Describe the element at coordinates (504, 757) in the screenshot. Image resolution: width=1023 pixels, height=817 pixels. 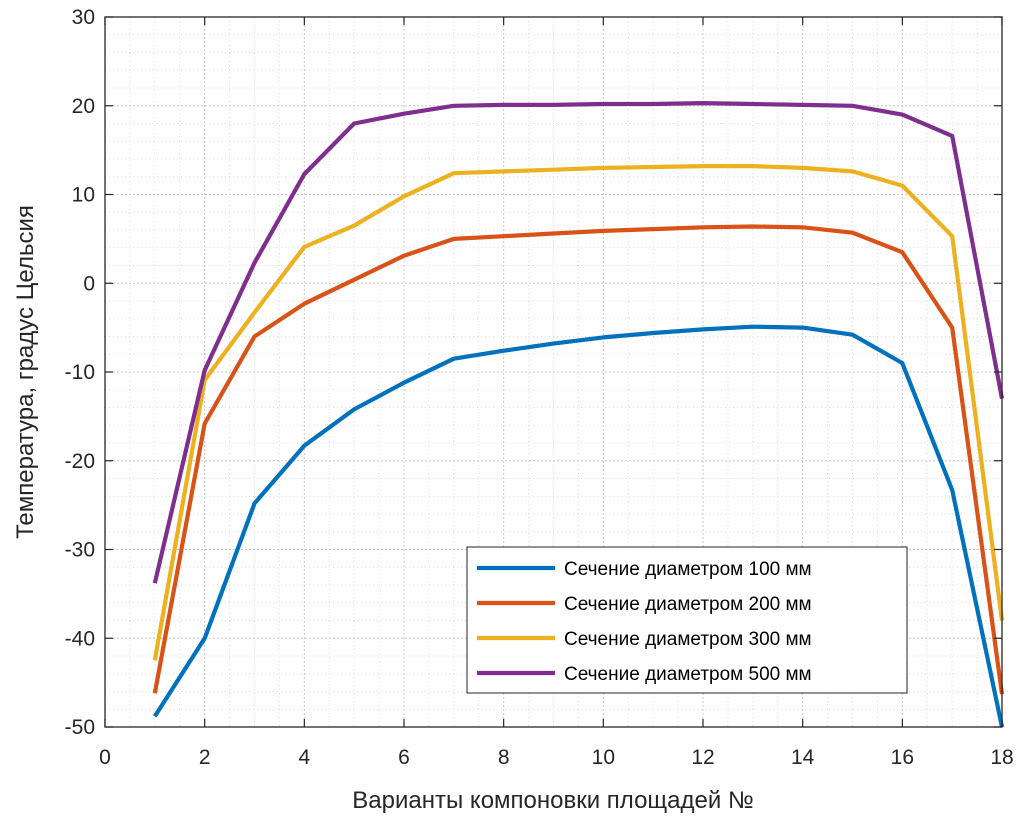
I see `x-tick-label: 8` at that location.